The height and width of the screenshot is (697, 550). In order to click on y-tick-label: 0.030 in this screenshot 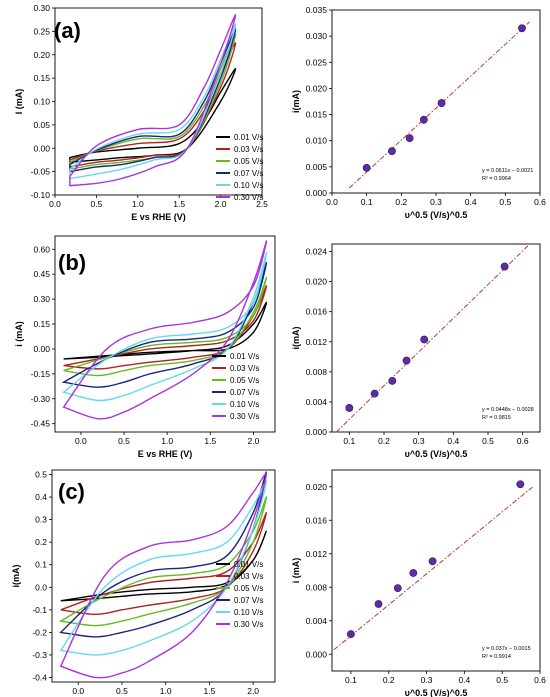, I will do `click(317, 36)`.